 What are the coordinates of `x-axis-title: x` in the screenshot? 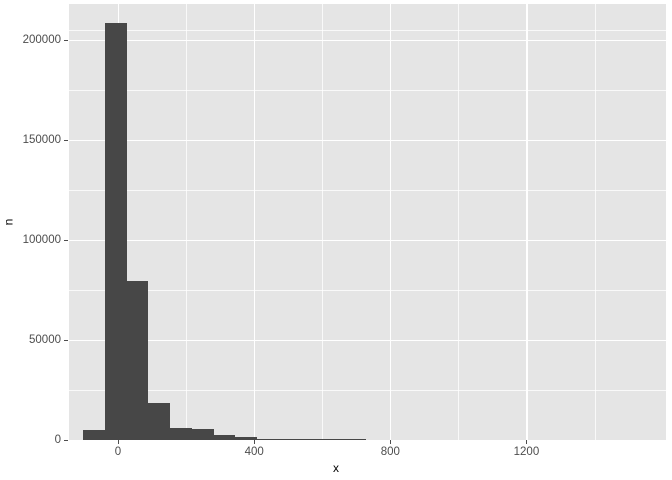 It's located at (336, 468).